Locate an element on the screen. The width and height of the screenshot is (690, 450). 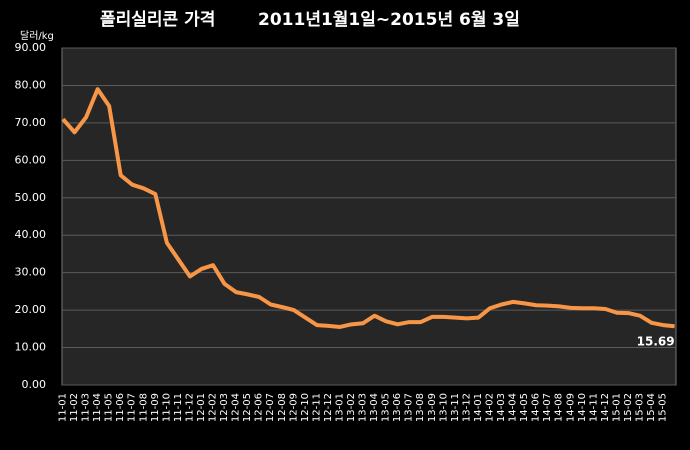
x-tick-label: 11-11 is located at coordinates (178, 407).